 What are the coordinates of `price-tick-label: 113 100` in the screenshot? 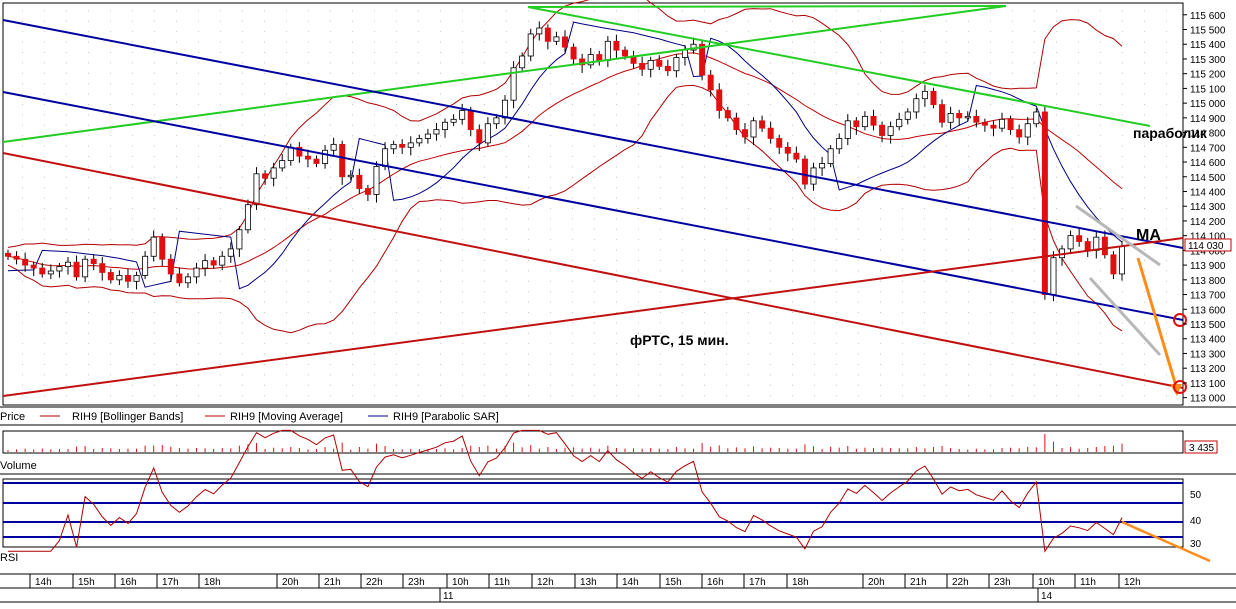 It's located at (1208, 384).